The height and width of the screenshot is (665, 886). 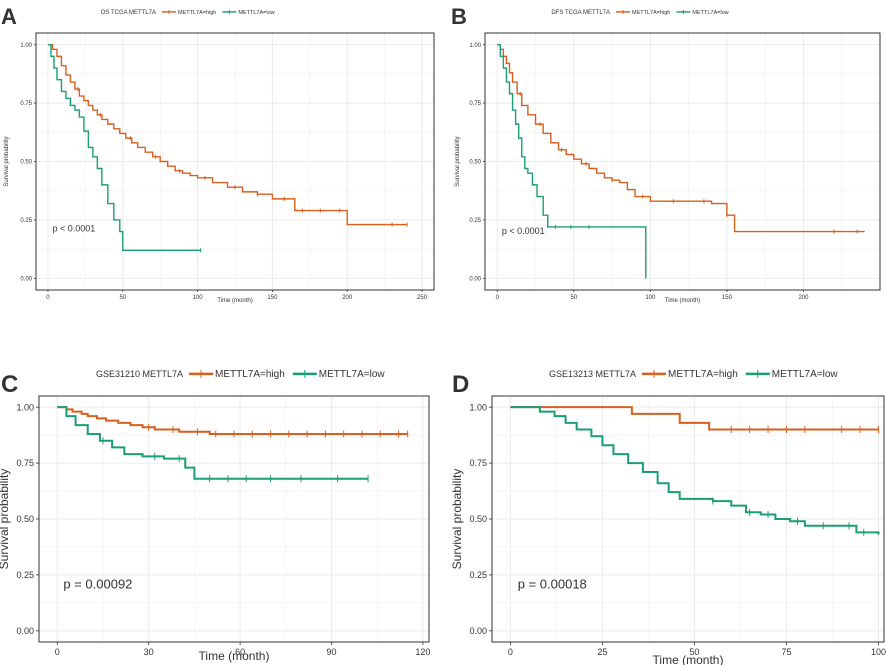 What do you see at coordinates (422, 298) in the screenshot?
I see `x-tick-label: 250` at bounding box center [422, 298].